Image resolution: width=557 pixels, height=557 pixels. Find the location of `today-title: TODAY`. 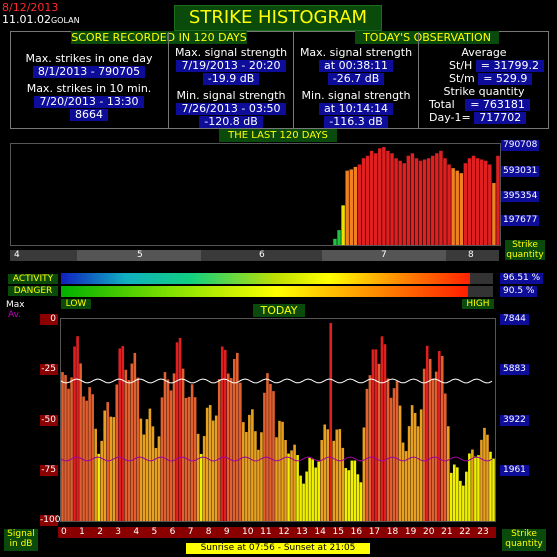

today-title: TODAY is located at coordinates (279, 310).